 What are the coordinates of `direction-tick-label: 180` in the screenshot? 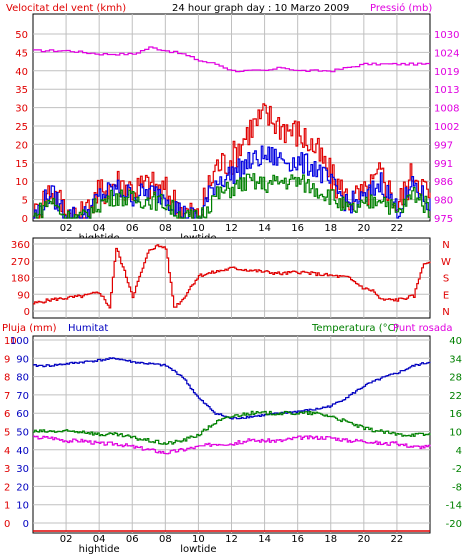 It's located at (20, 279).